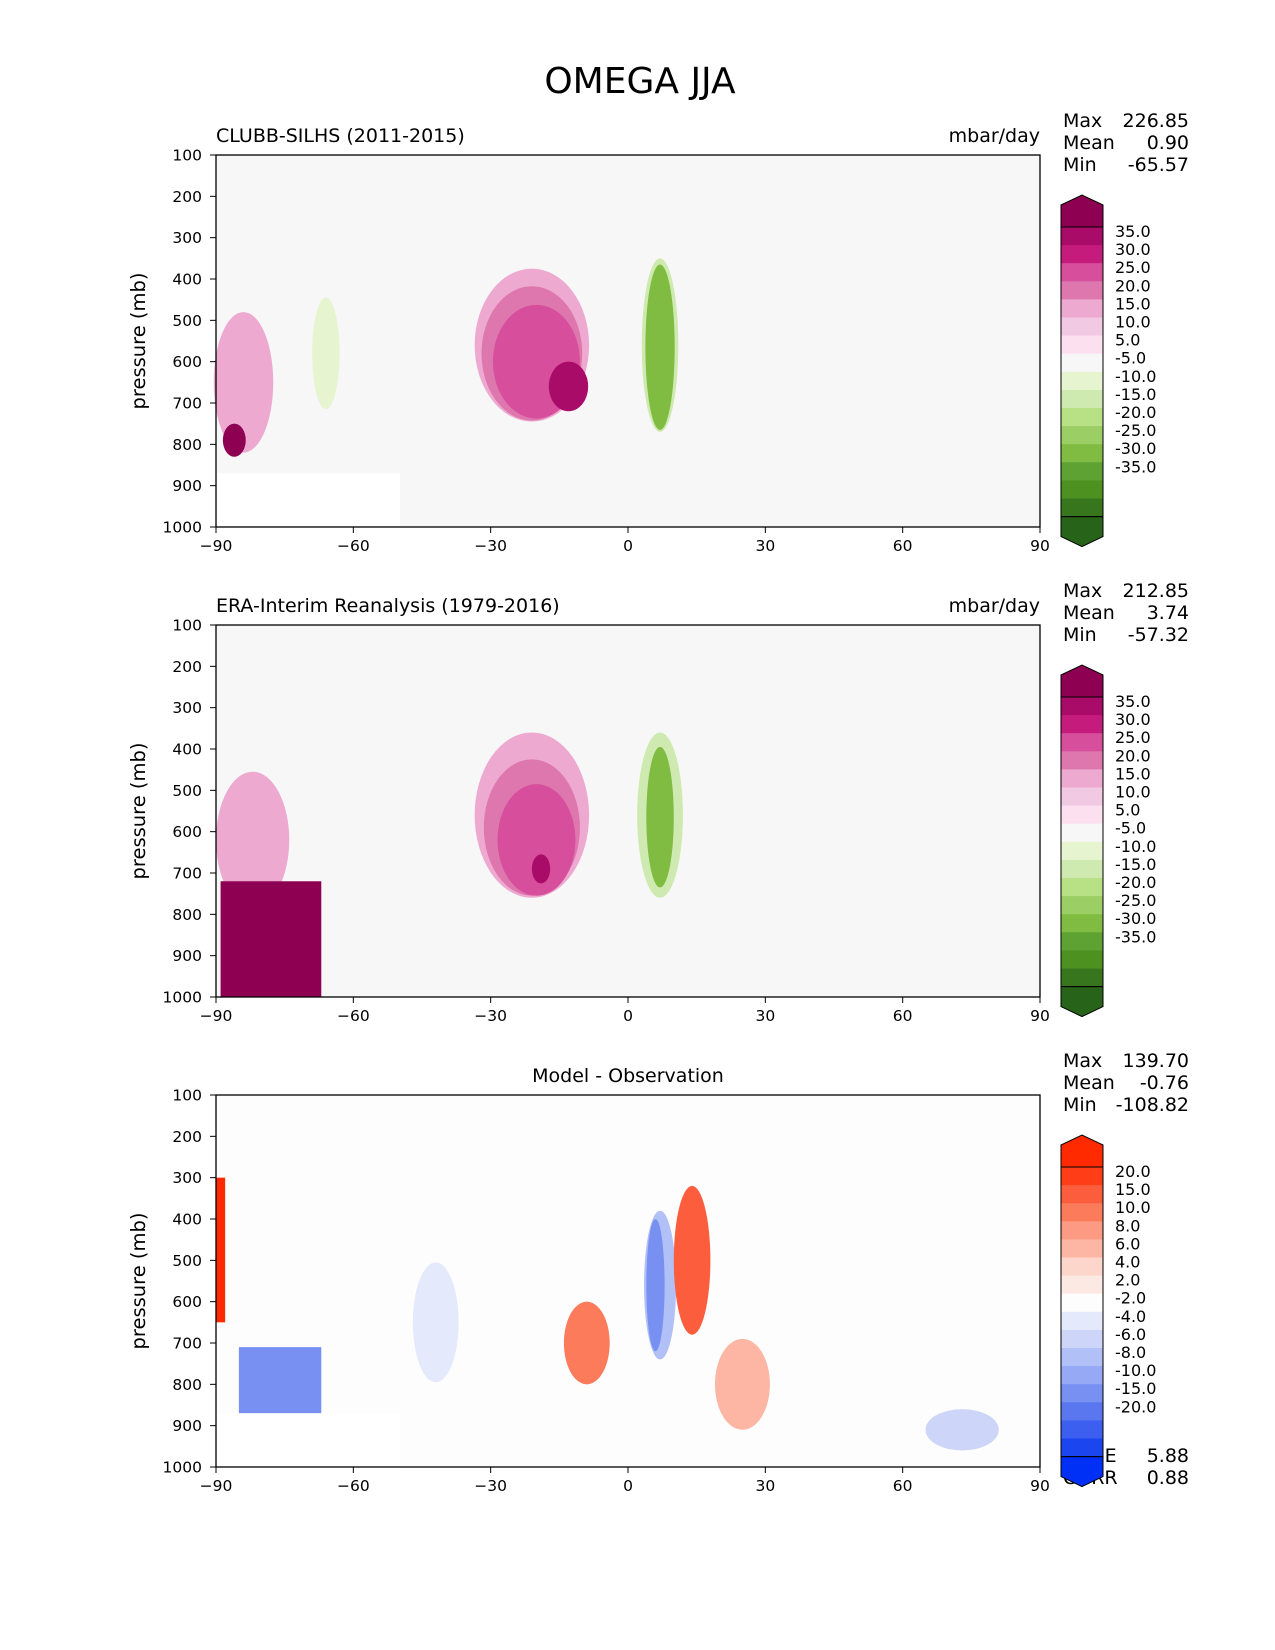 The height and width of the screenshot is (1650, 1275). What do you see at coordinates (1135, 918) in the screenshot?
I see `colorbar-tick-label: -30.0` at bounding box center [1135, 918].